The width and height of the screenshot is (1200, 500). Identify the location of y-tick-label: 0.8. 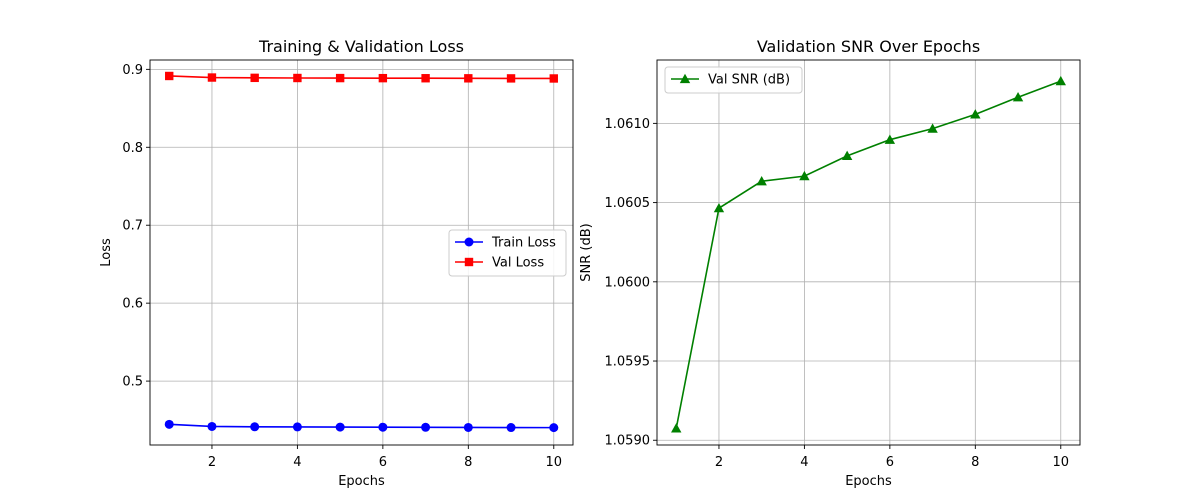
(132, 148).